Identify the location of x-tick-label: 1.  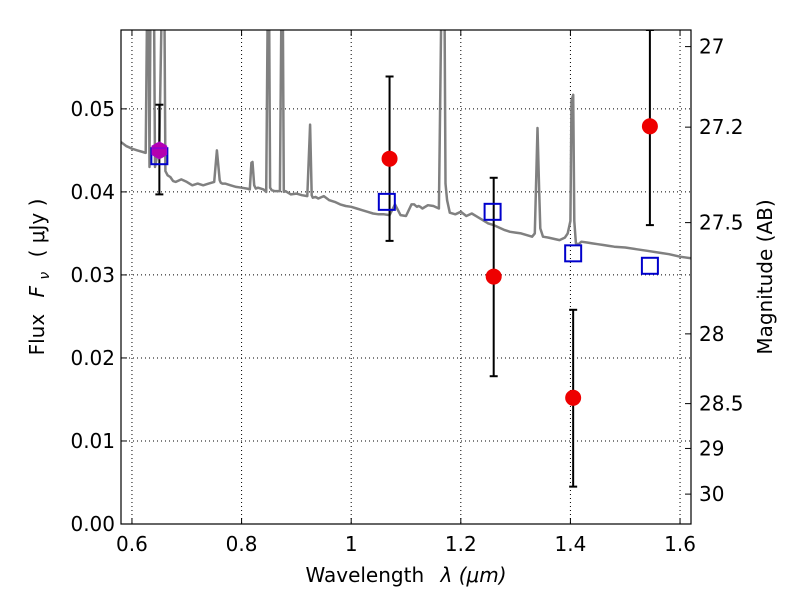
(351, 544).